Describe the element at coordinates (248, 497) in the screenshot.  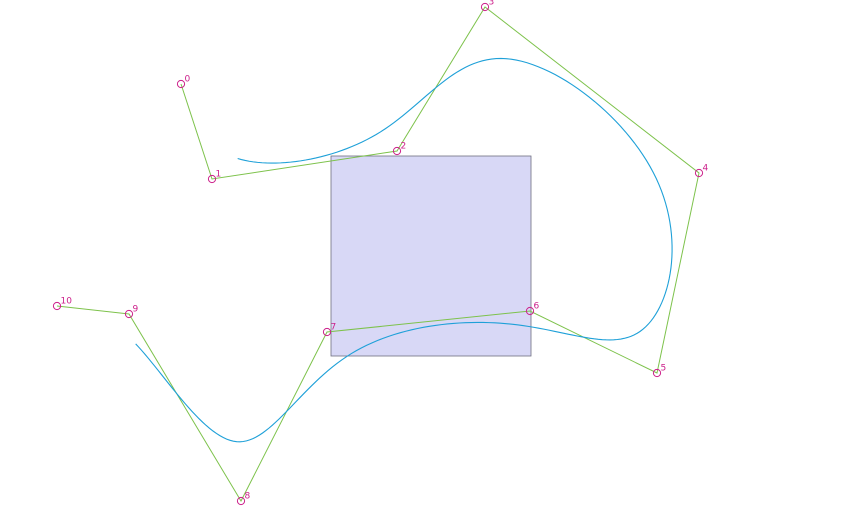
I see `control-point-label: 8` at that location.